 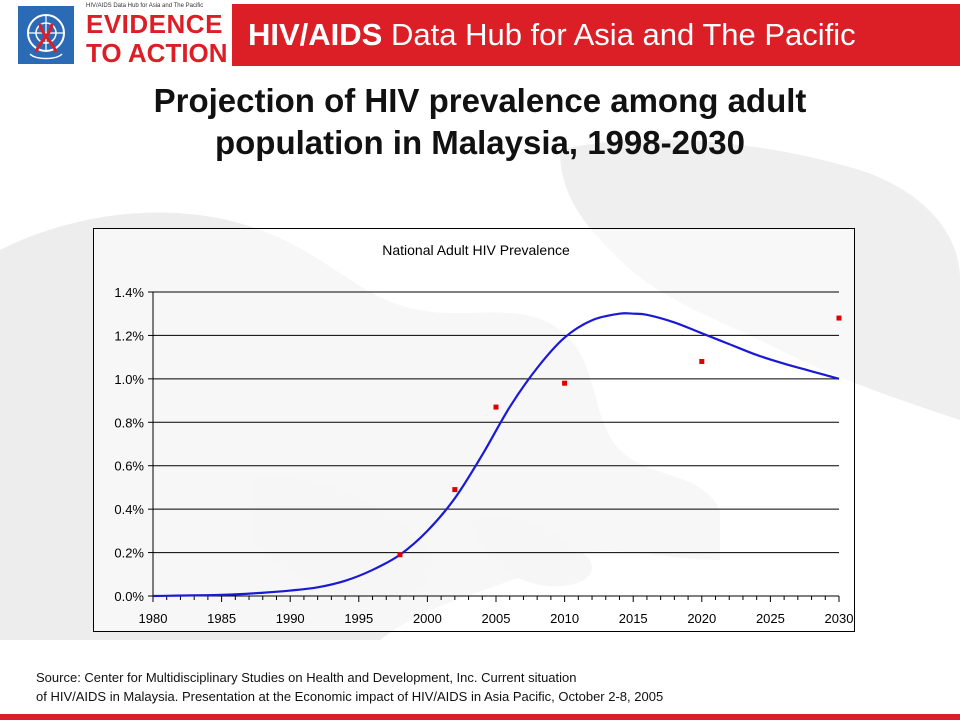 I want to click on x-tick-label: 1990, so click(x=290, y=618).